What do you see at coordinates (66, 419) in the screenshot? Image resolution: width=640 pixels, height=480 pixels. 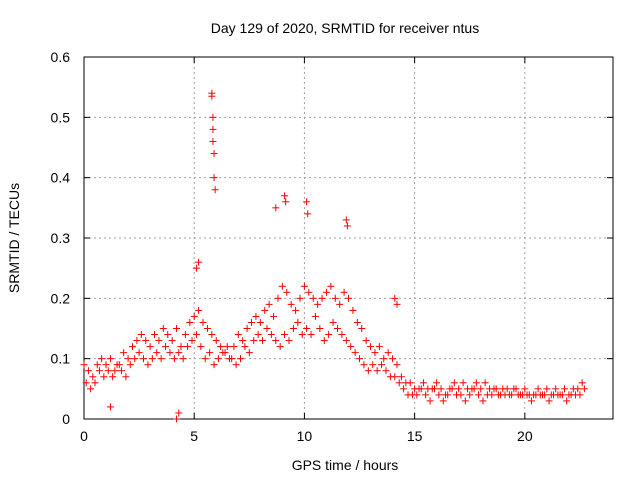 I see `y-tick-label: 0` at bounding box center [66, 419].